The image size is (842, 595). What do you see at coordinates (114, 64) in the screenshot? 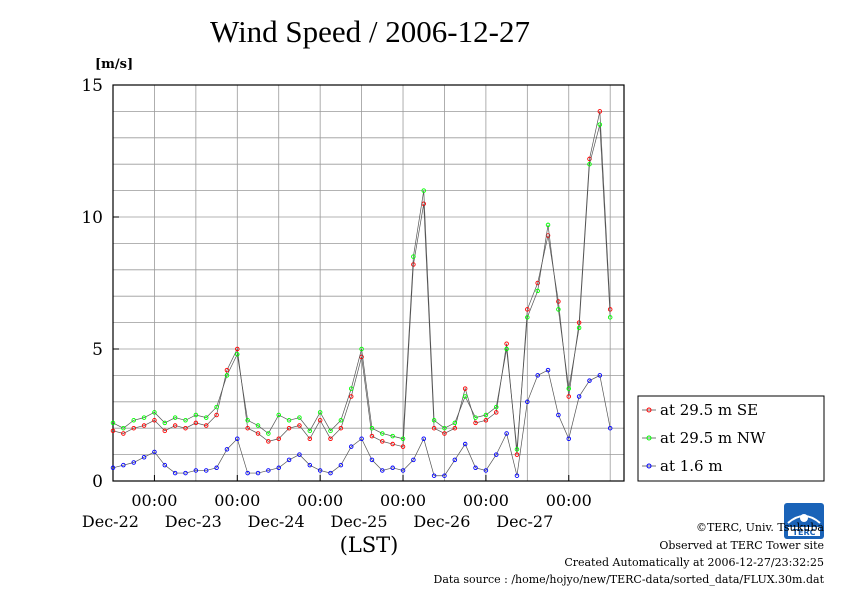
I see `y-axis-label: [m/s]` at bounding box center [114, 64].